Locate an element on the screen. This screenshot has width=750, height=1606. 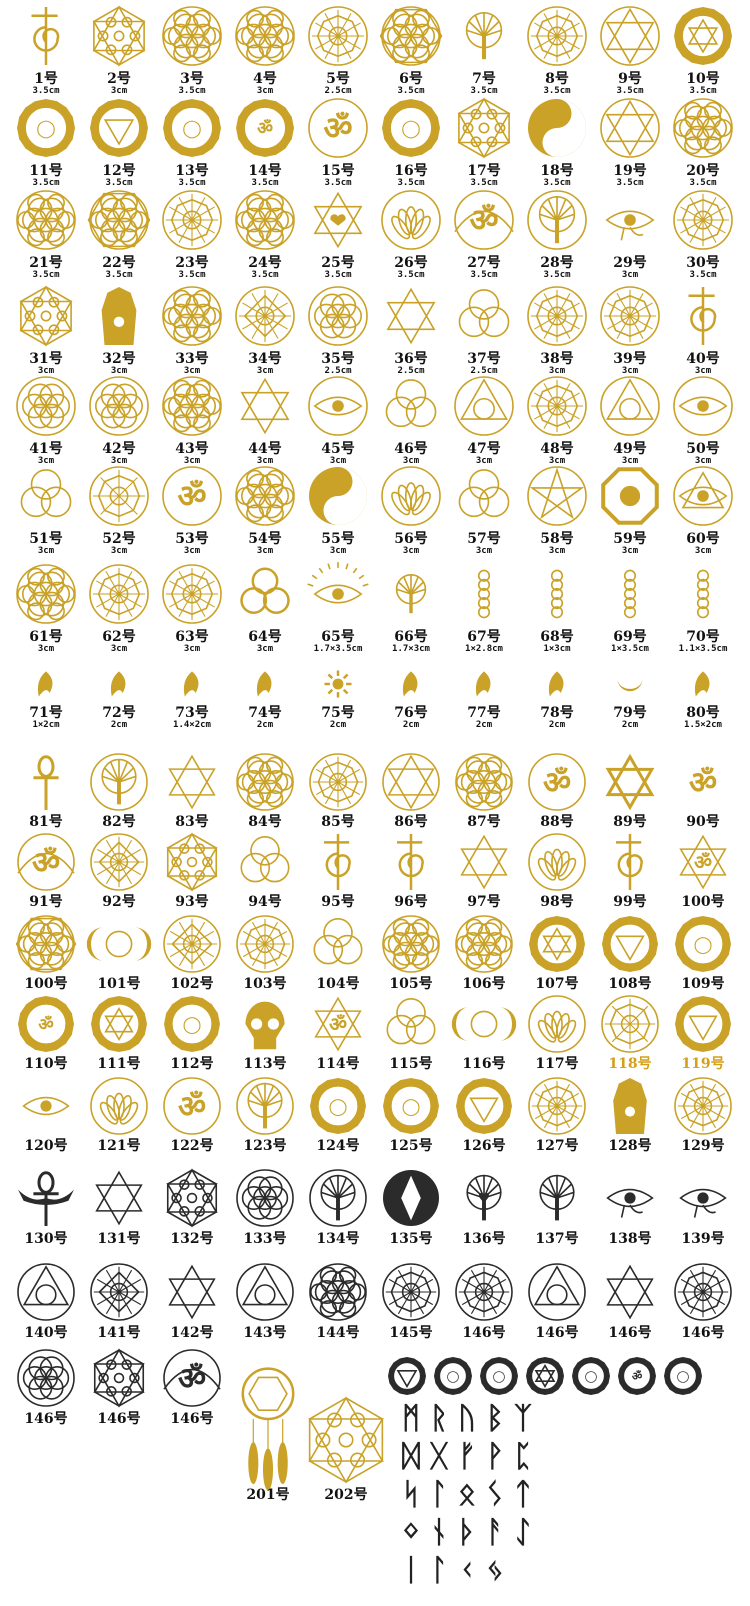
symbol-number: 129号 is located at coordinates (703, 1146).